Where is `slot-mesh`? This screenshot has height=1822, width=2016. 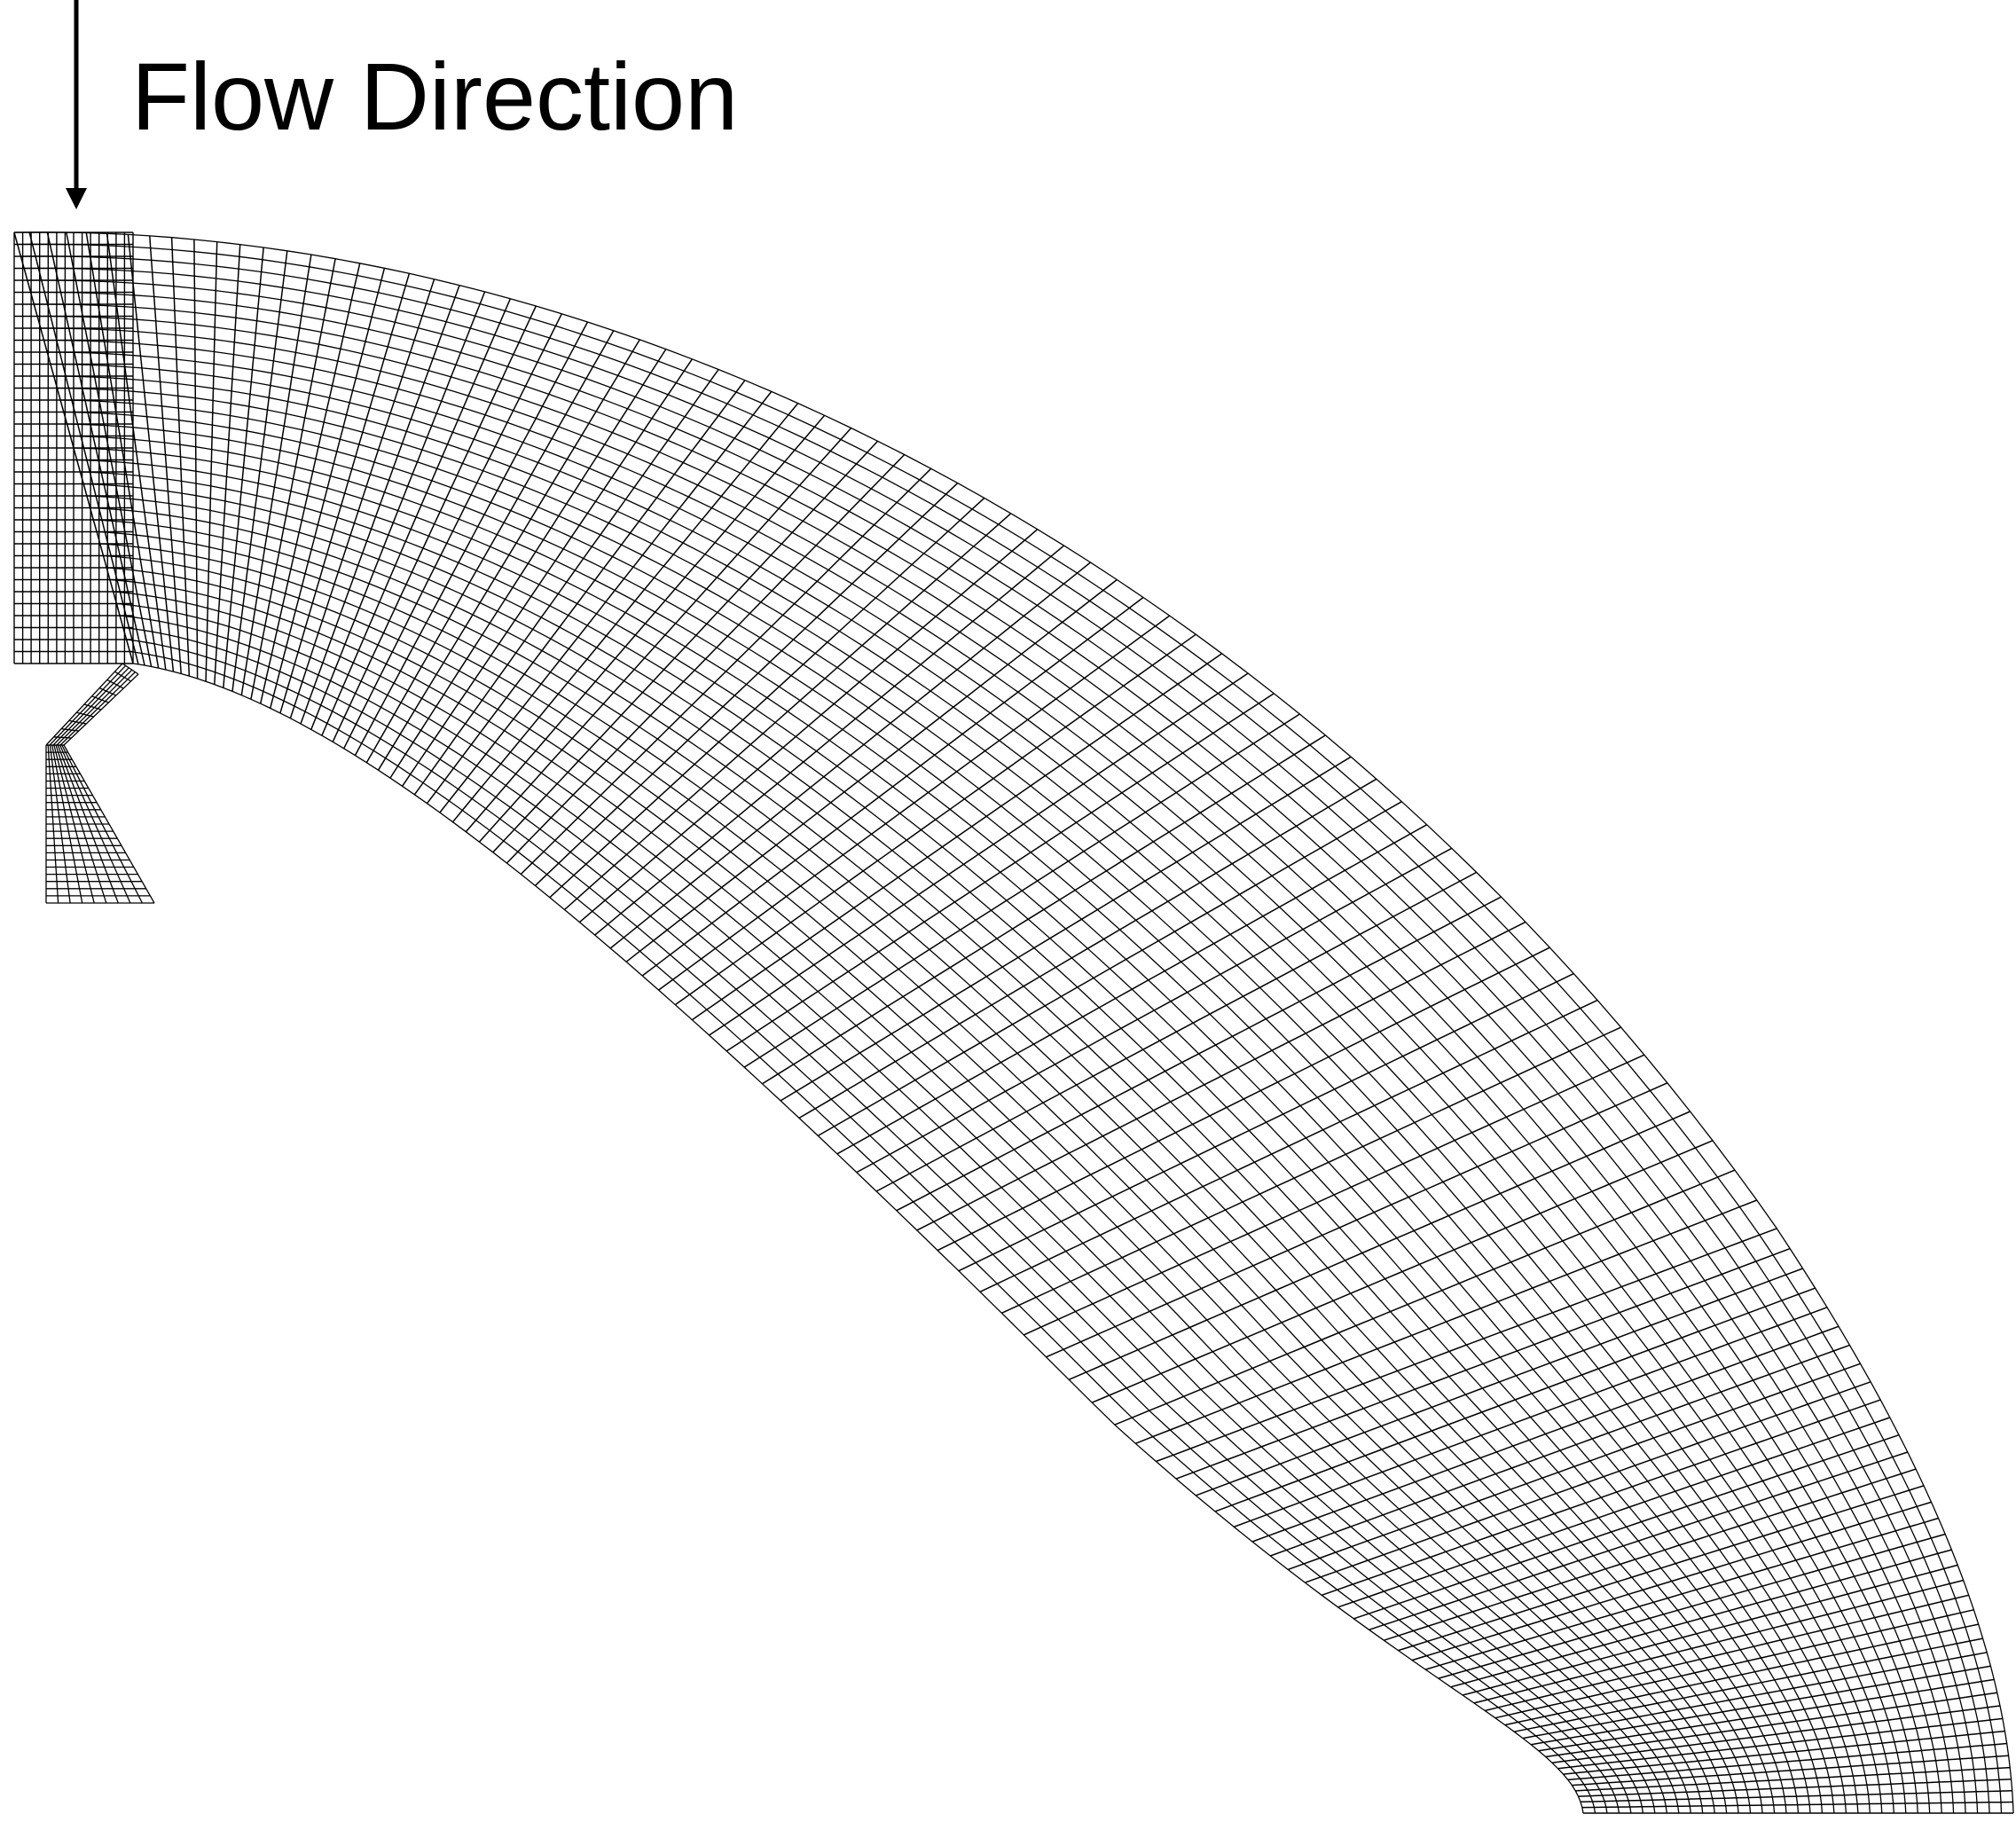
slot-mesh is located at coordinates (92, 705).